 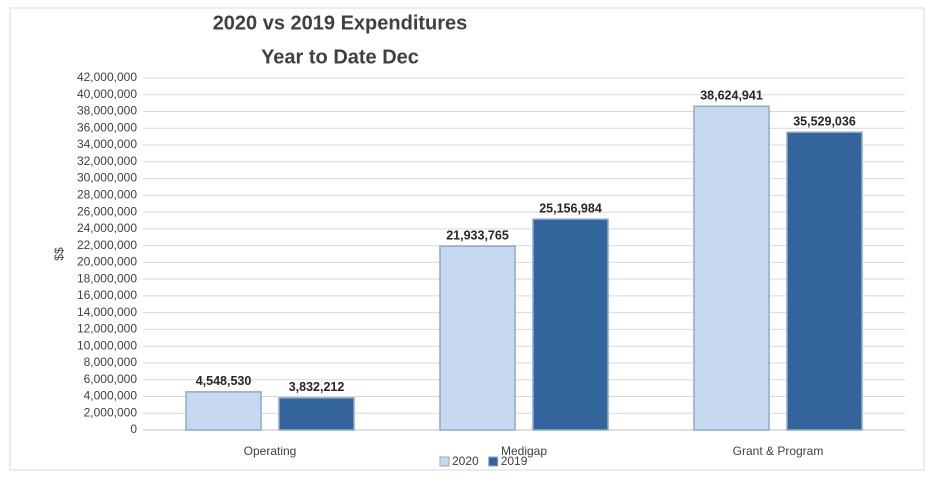 I want to click on chart-title: 2020 vs 2019 Expenditures, so click(x=340, y=23).